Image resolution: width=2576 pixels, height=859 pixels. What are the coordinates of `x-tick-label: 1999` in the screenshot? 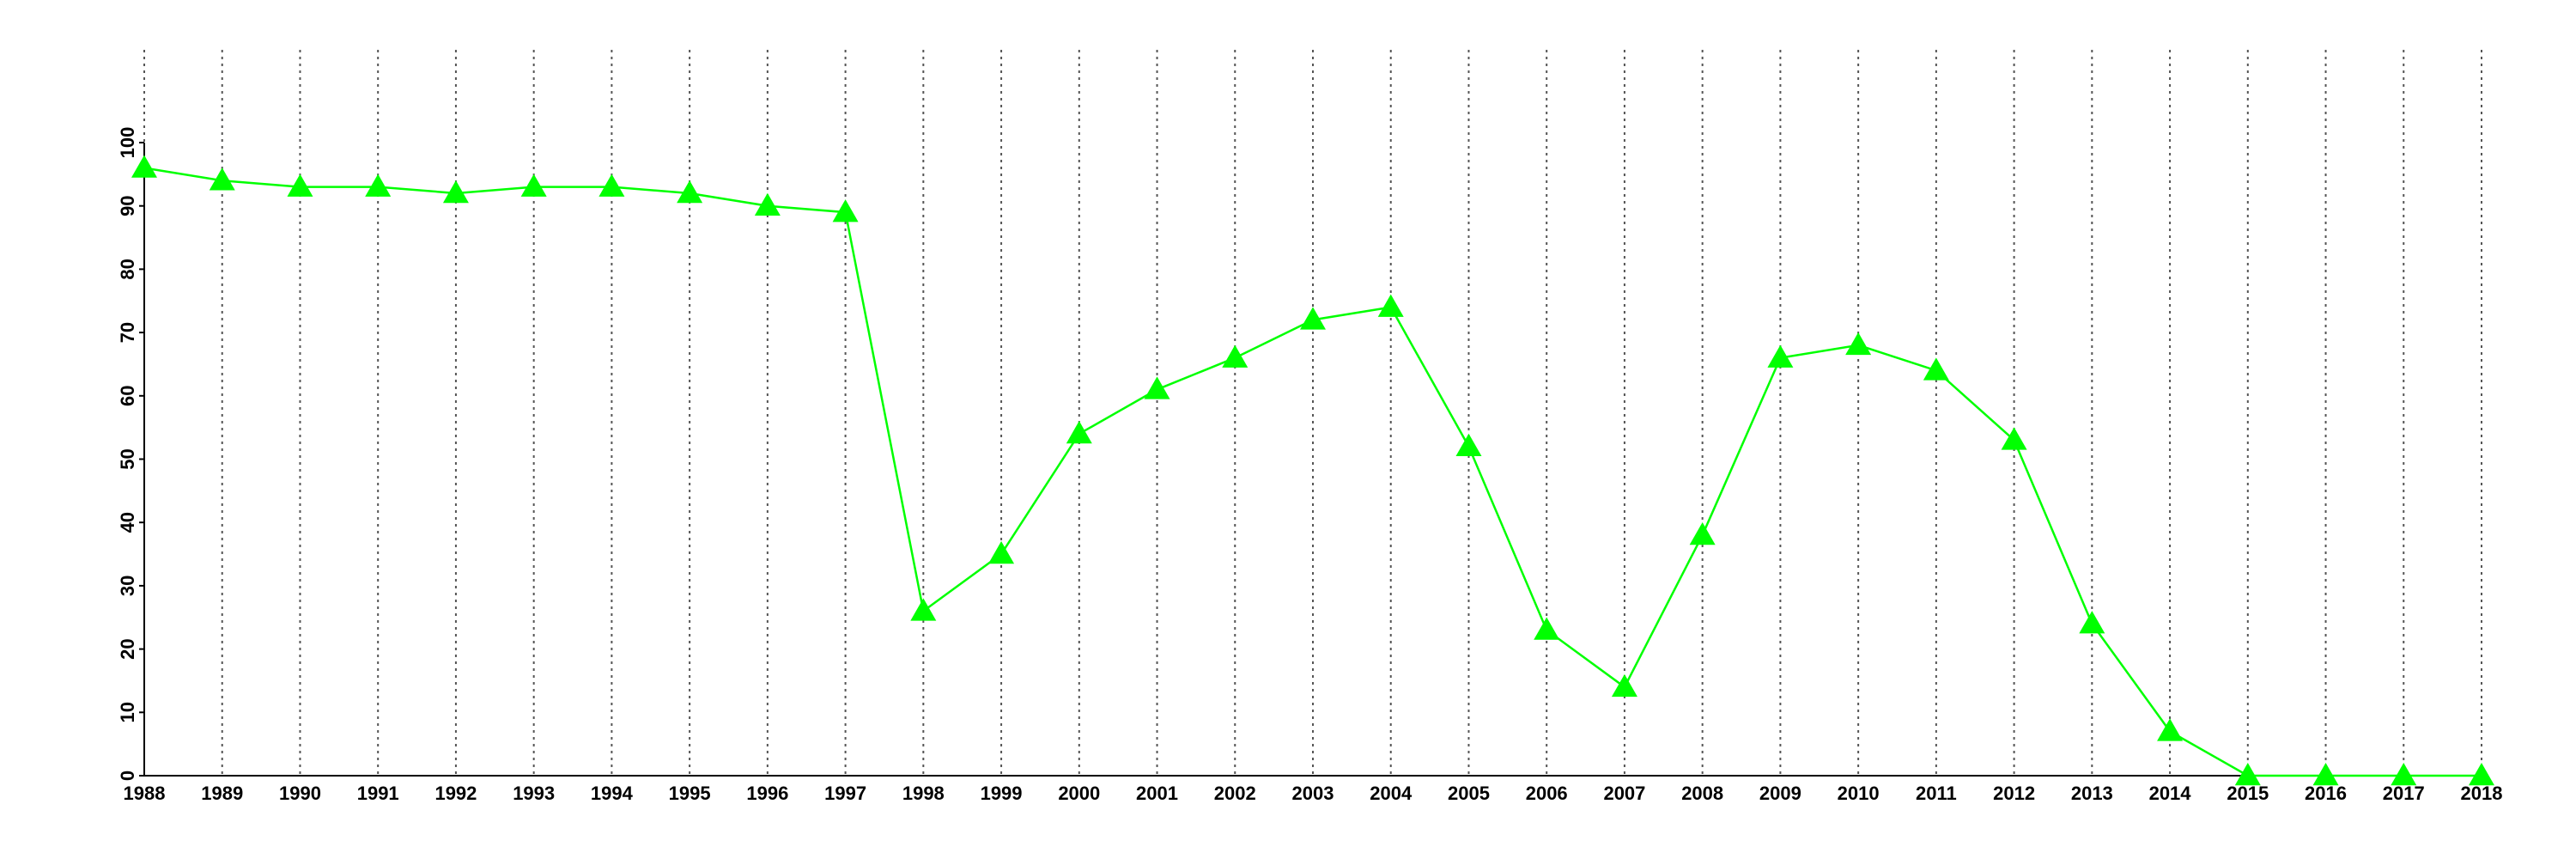 It's located at (1002, 793).